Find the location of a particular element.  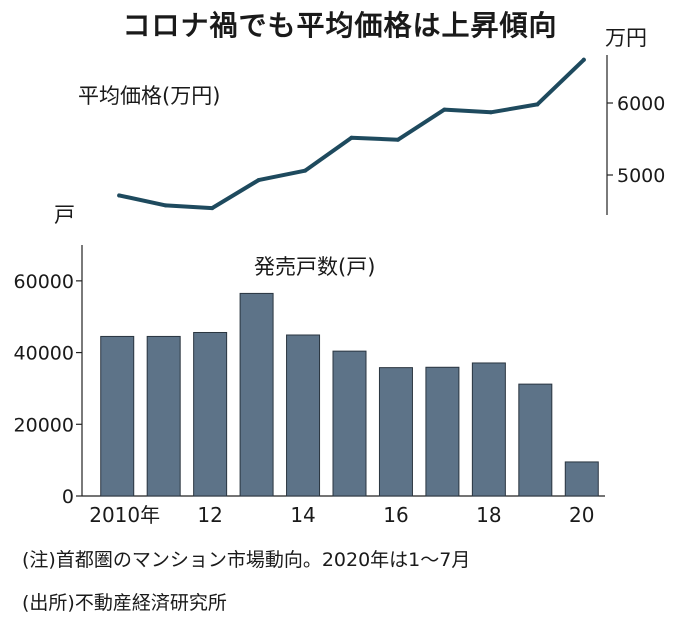

bar-x-tick-label: 2010年 is located at coordinates (124, 515).